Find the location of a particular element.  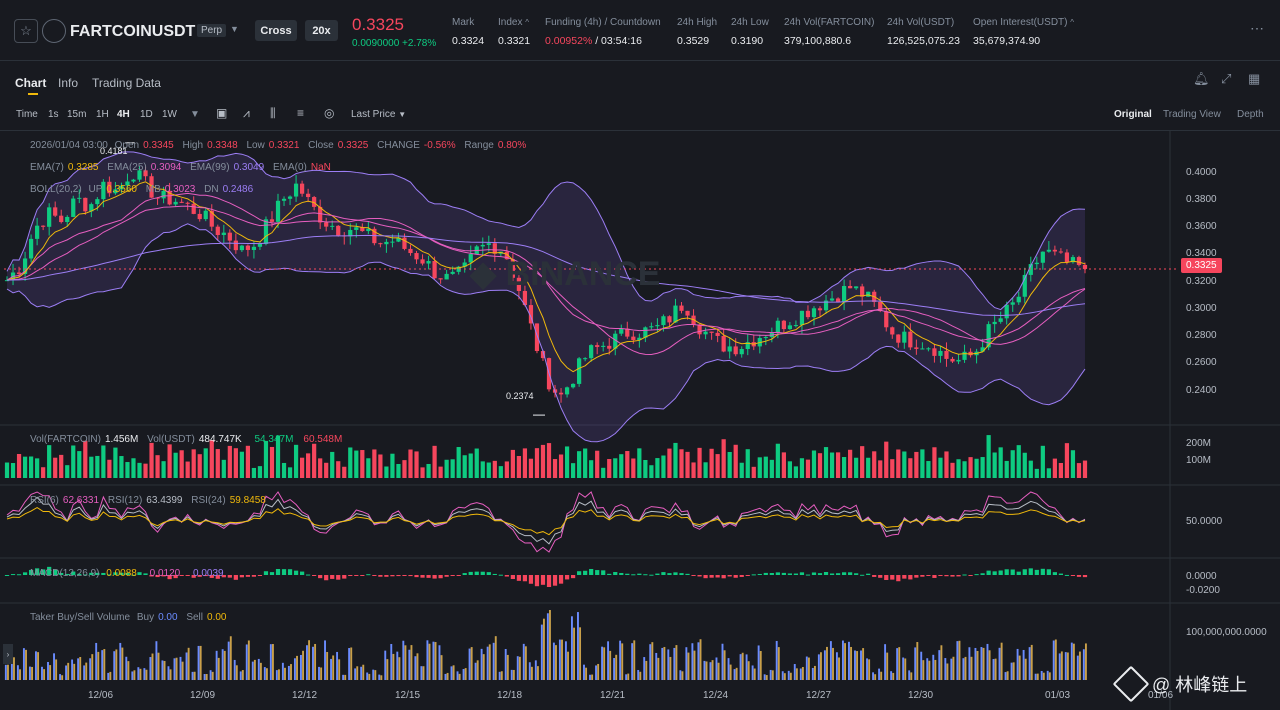

interval-1w: 1W is located at coordinates (169, 114).